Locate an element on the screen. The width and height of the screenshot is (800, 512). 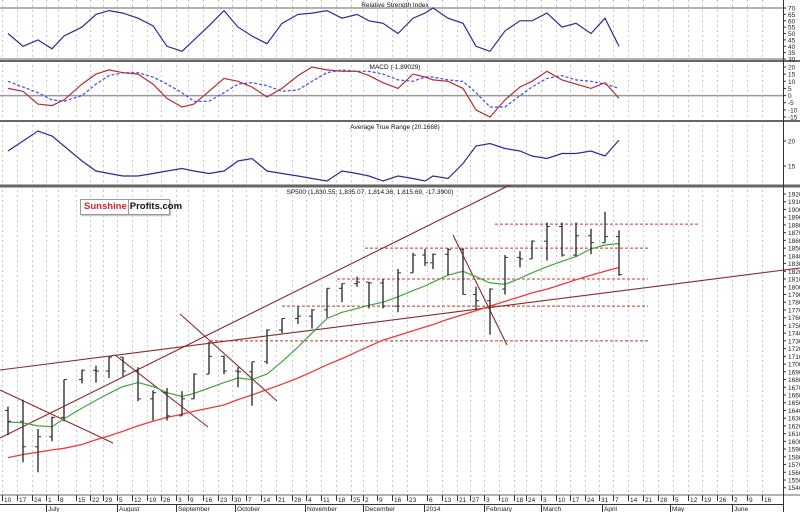
x-day-label: 6 is located at coordinates (431, 500).